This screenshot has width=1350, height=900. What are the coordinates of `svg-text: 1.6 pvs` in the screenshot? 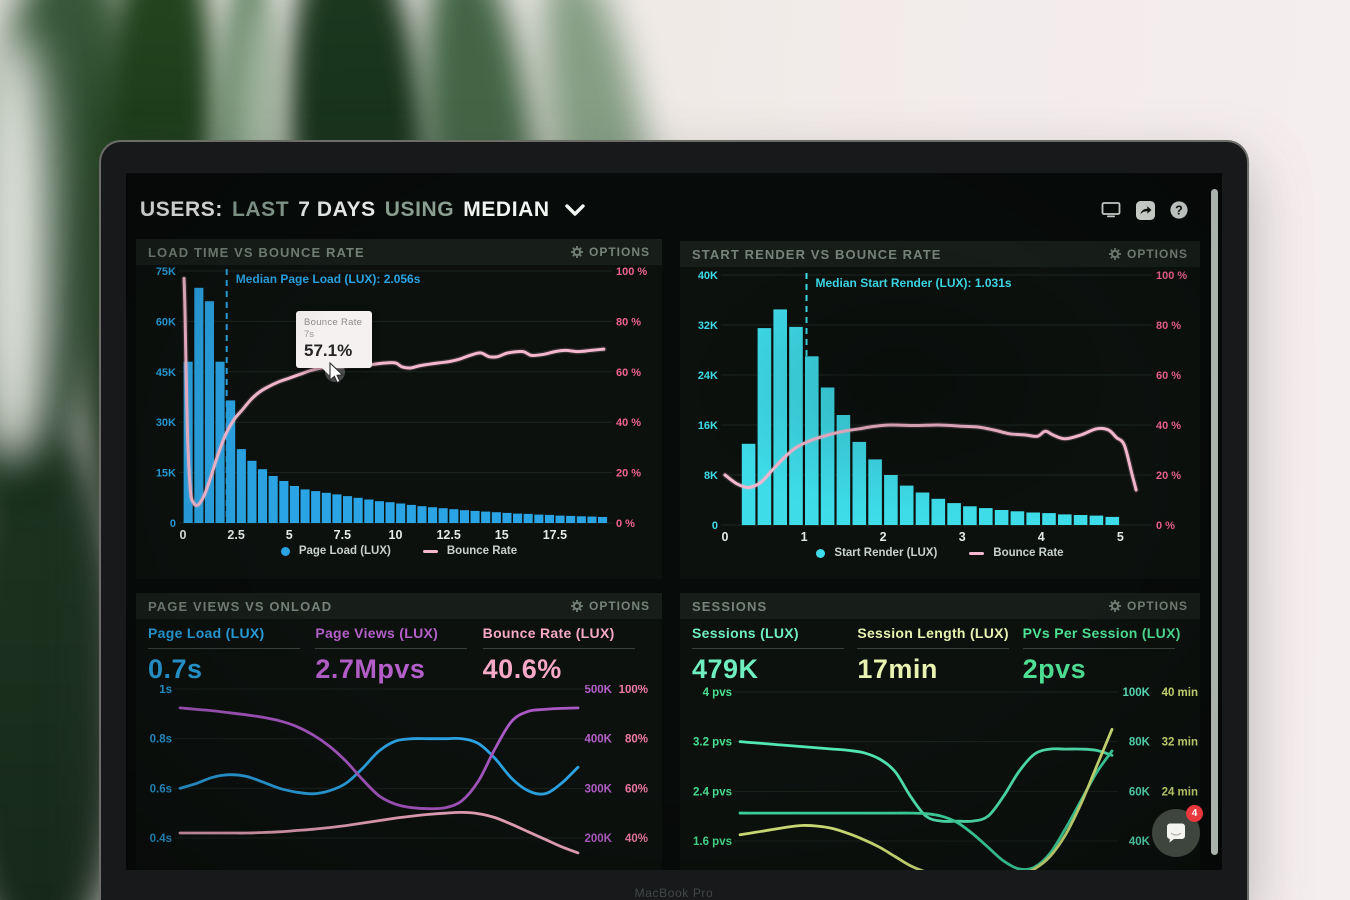 It's located at (712, 842).